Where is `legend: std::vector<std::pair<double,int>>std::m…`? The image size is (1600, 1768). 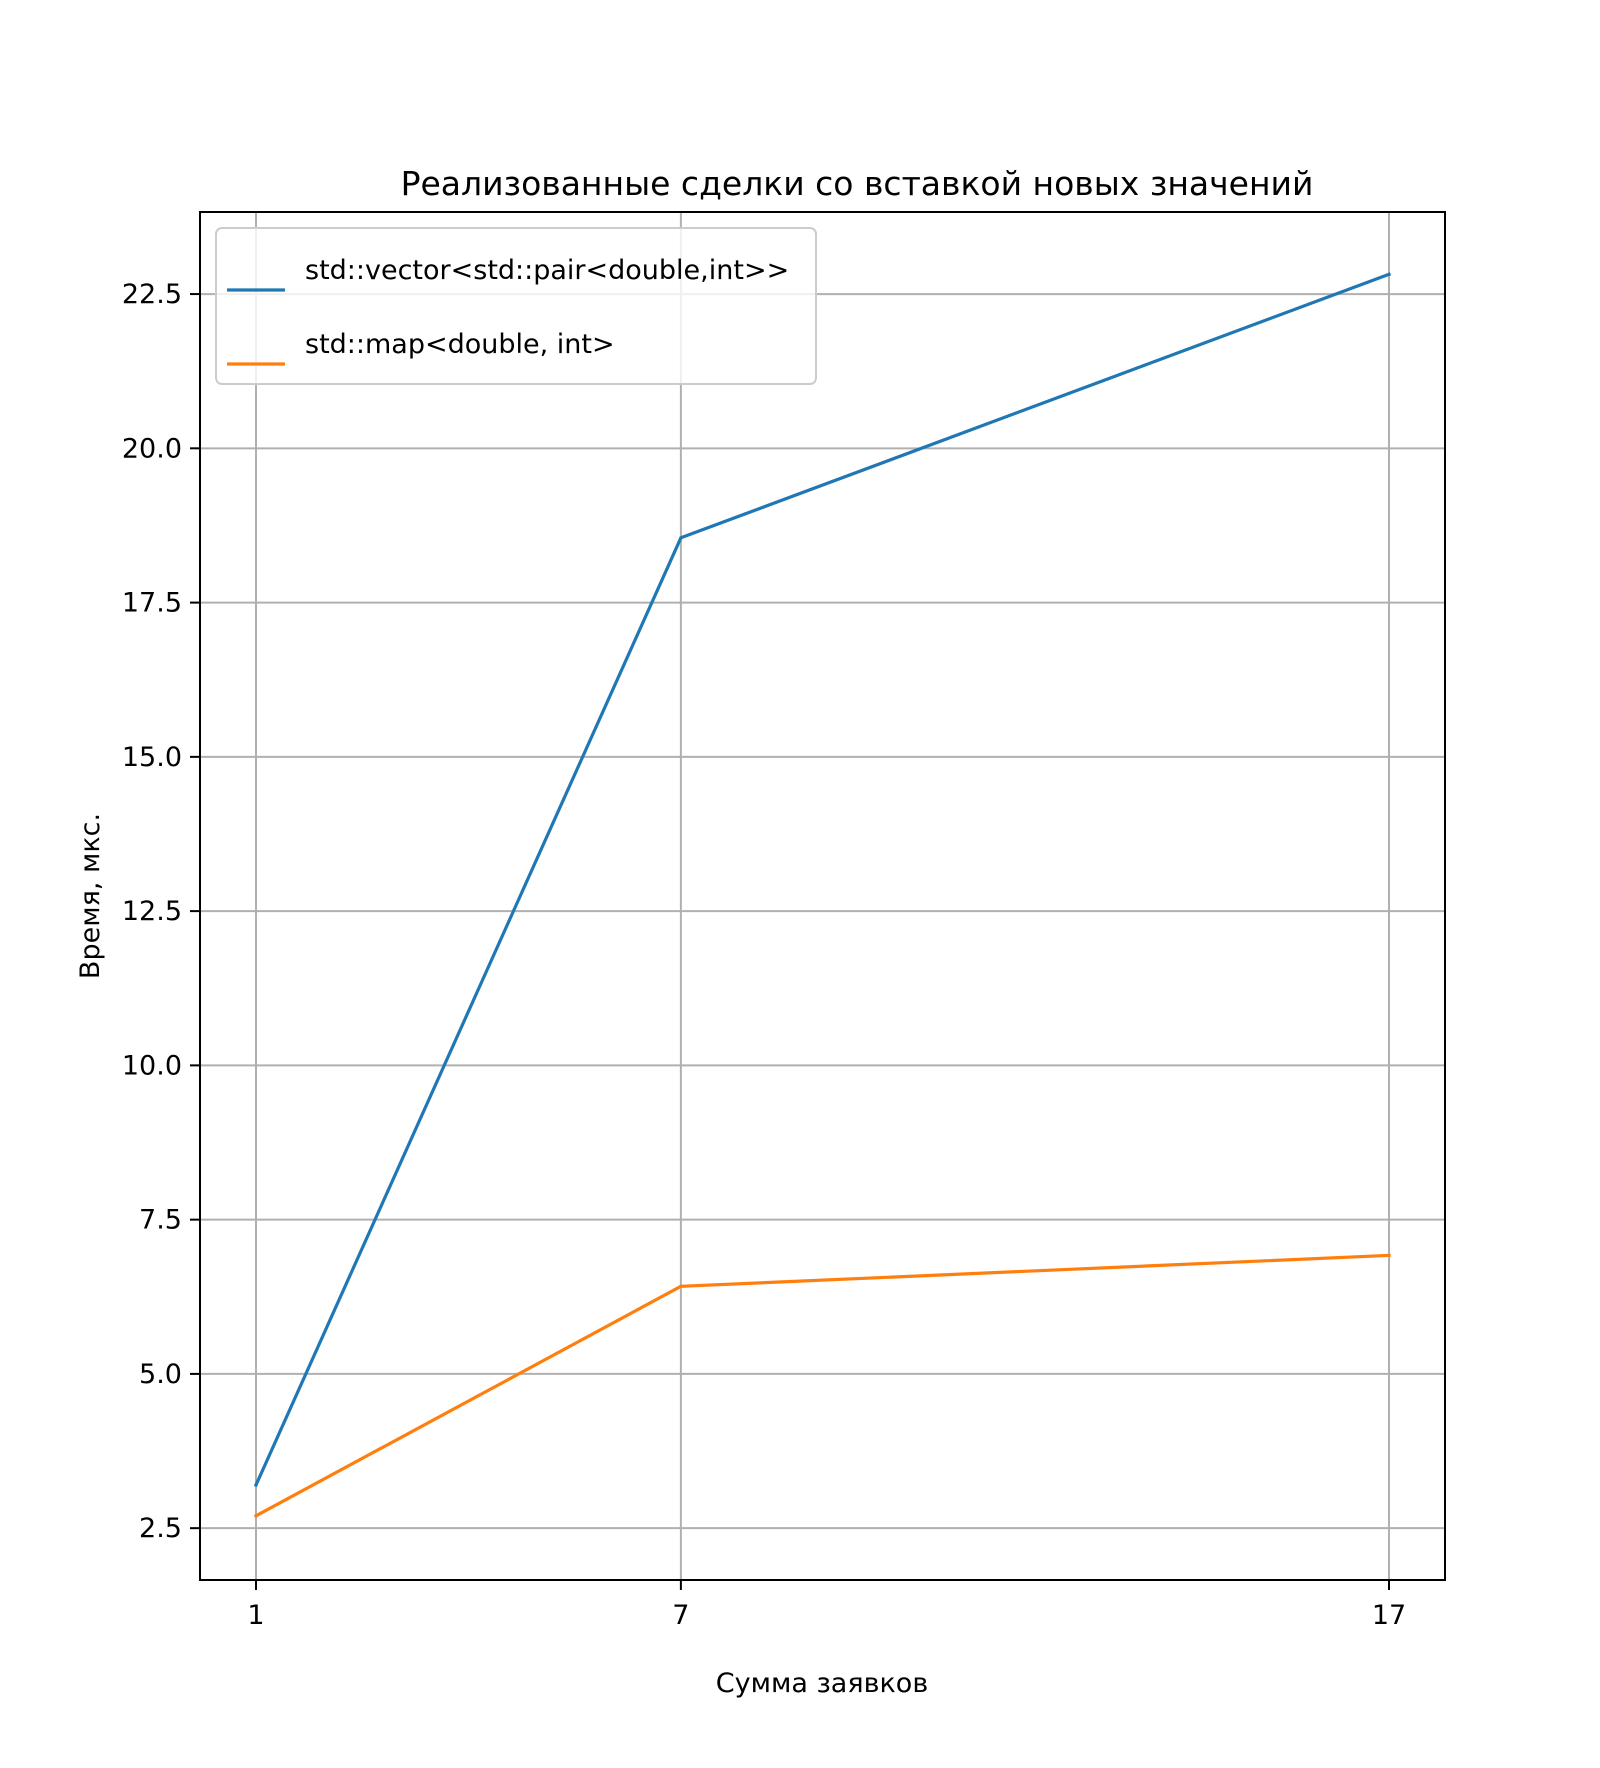
legend: std::vector<std::pair<double,int>>std::m… is located at coordinates (516, 306).